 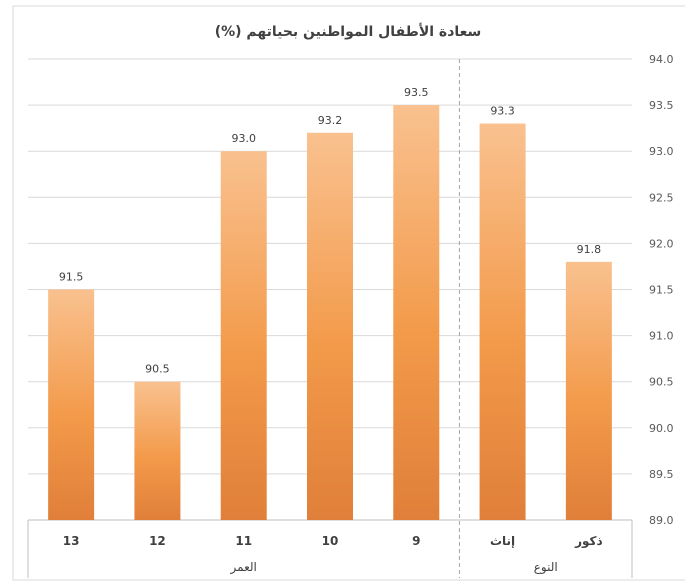 What do you see at coordinates (502, 541) in the screenshot?
I see `category-label: إناث` at bounding box center [502, 541].